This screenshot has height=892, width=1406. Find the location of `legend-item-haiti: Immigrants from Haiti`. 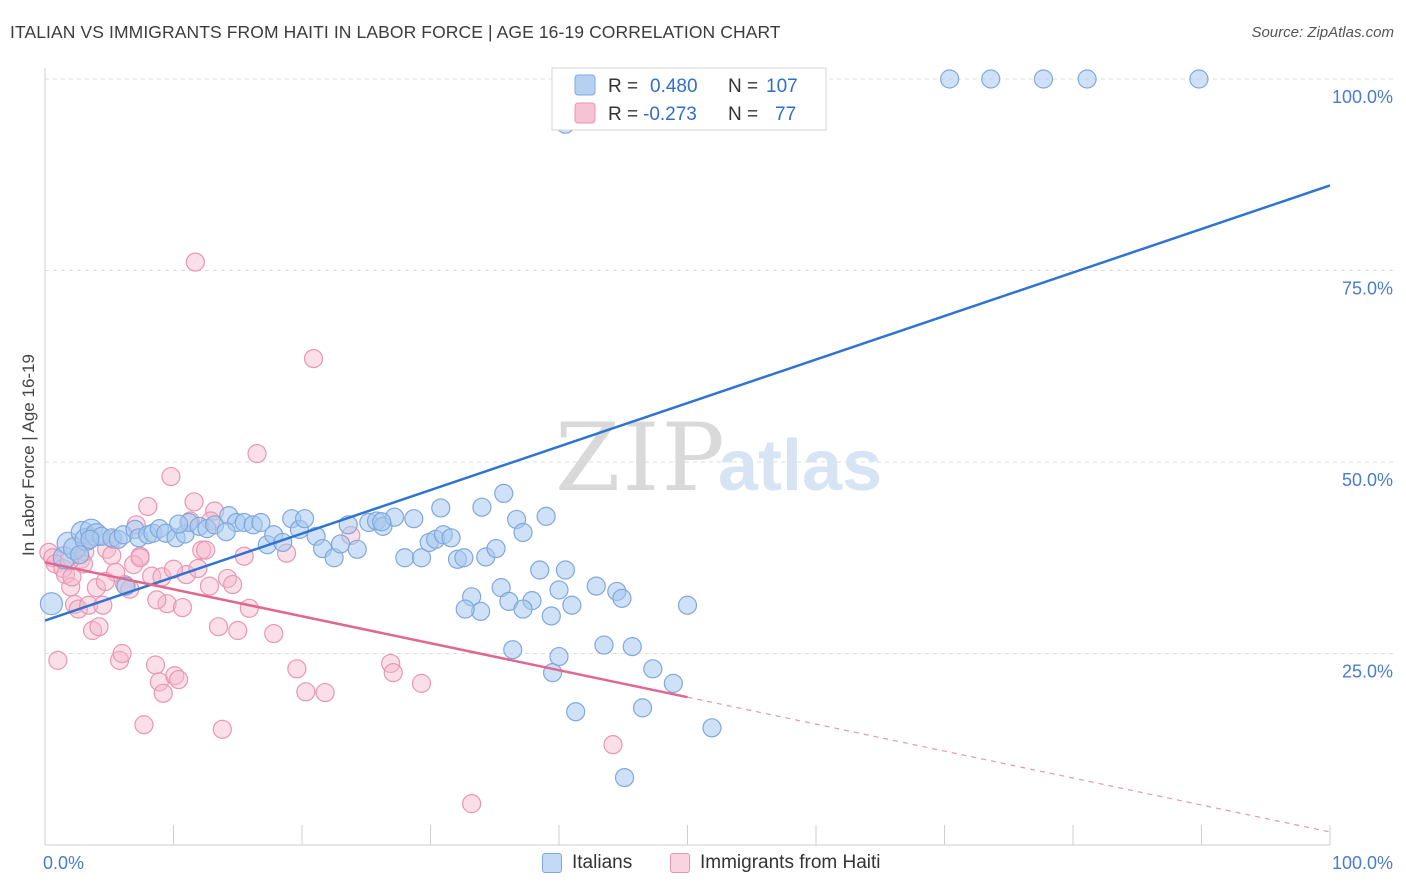

legend-item-haiti: Immigrants from Haiti is located at coordinates (775, 863).